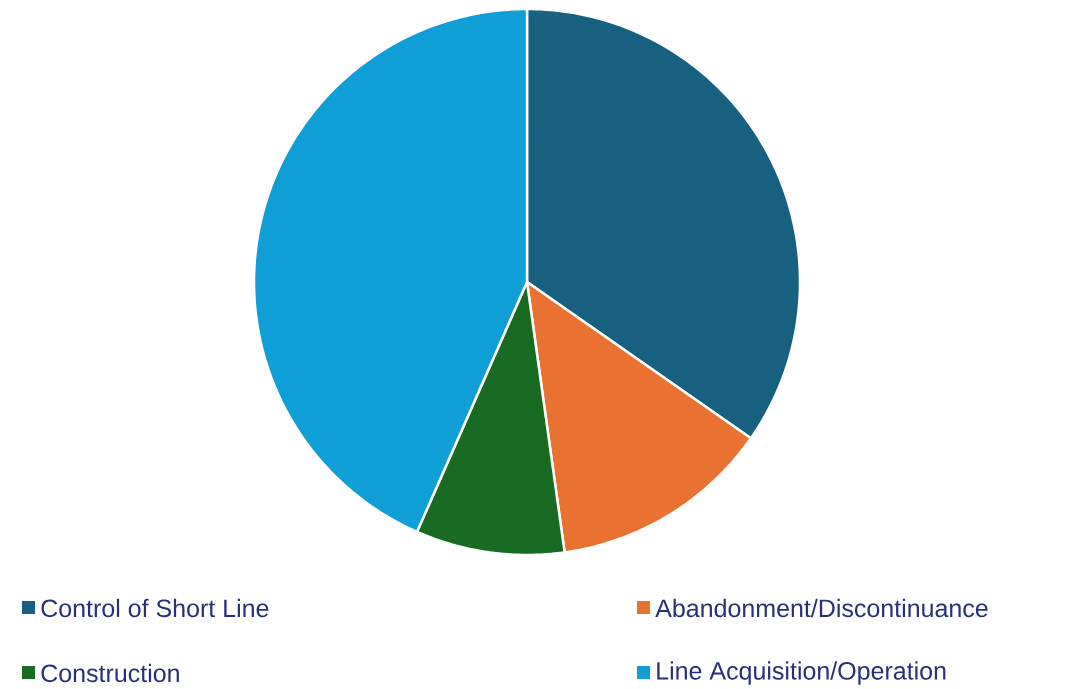 The image size is (1084, 689). What do you see at coordinates (821, 608) in the screenshot?
I see `legend-label: Abandonment/Discontinuance` at bounding box center [821, 608].